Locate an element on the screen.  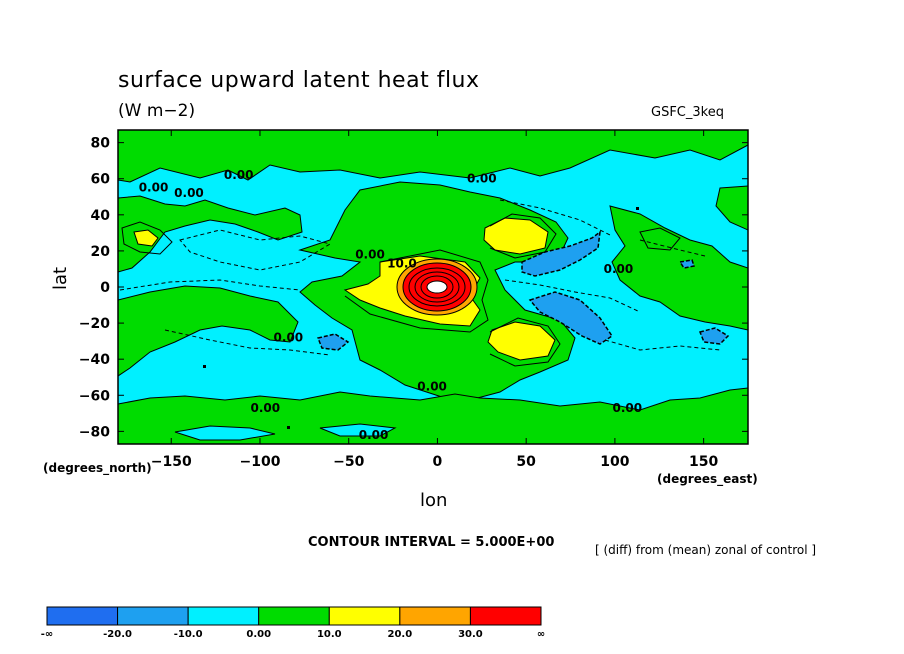
contour-label: 10.0 is located at coordinates (402, 264).